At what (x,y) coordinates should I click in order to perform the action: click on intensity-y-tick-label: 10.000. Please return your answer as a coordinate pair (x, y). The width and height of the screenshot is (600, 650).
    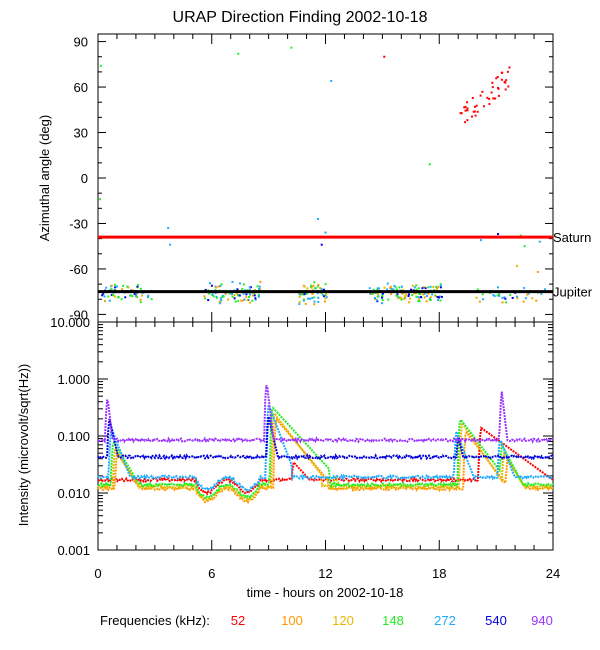
    Looking at the image, I should click on (70, 322).